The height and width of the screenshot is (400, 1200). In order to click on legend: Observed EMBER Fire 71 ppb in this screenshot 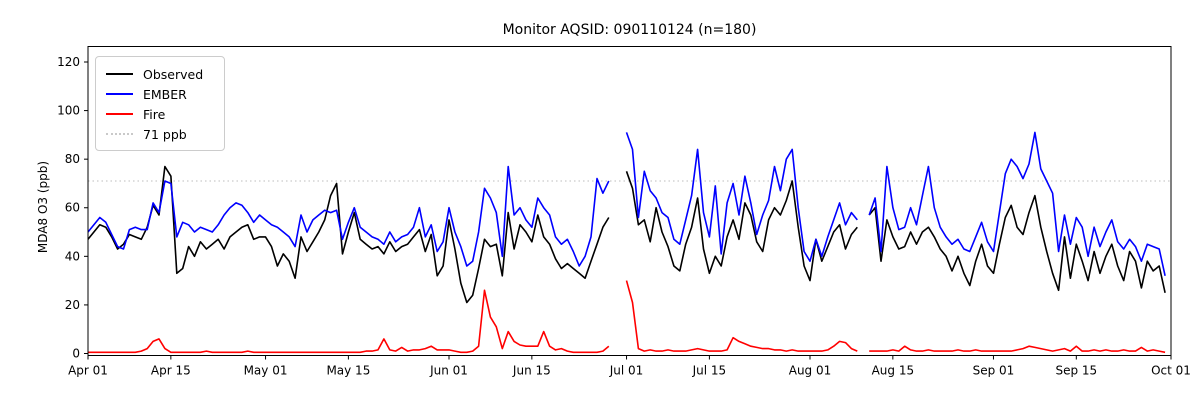, I will do `click(160, 103)`.